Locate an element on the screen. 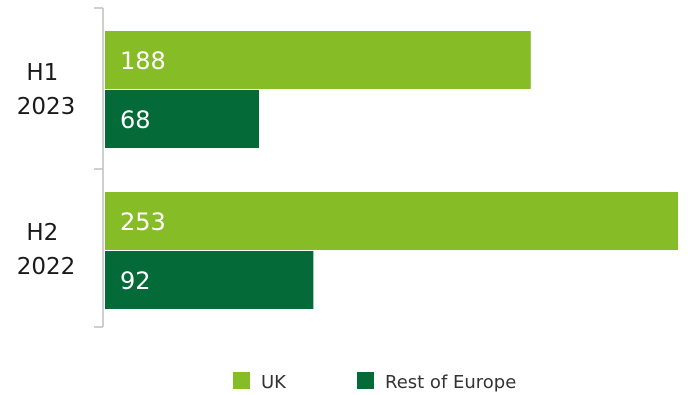  bar-uk-h2-2022 is located at coordinates (391, 221).